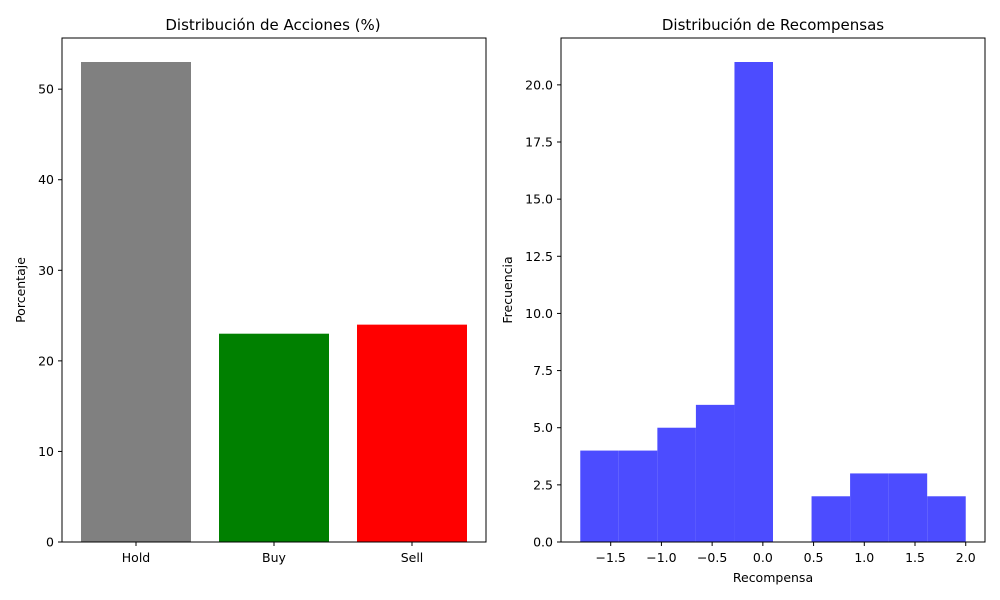 Image resolution: width=1000 pixels, height=600 pixels. I want to click on y-tick-label: 50, so click(46, 89).